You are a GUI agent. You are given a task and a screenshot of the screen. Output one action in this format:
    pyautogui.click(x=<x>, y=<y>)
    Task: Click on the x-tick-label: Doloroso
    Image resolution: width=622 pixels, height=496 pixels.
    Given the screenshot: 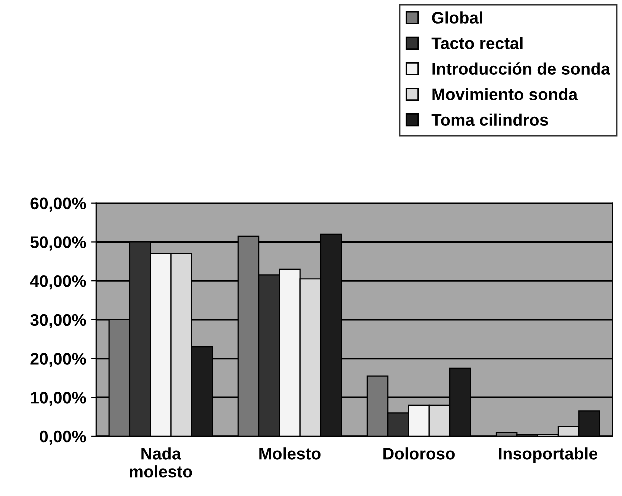 What is the action you would take?
    pyautogui.click(x=419, y=454)
    